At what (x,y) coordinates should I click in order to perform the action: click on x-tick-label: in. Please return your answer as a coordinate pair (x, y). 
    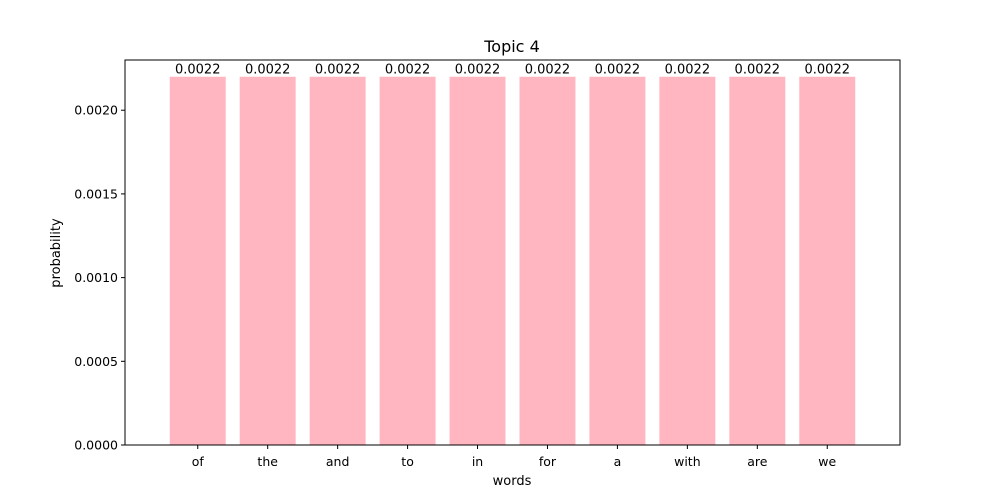
    Looking at the image, I should click on (477, 461).